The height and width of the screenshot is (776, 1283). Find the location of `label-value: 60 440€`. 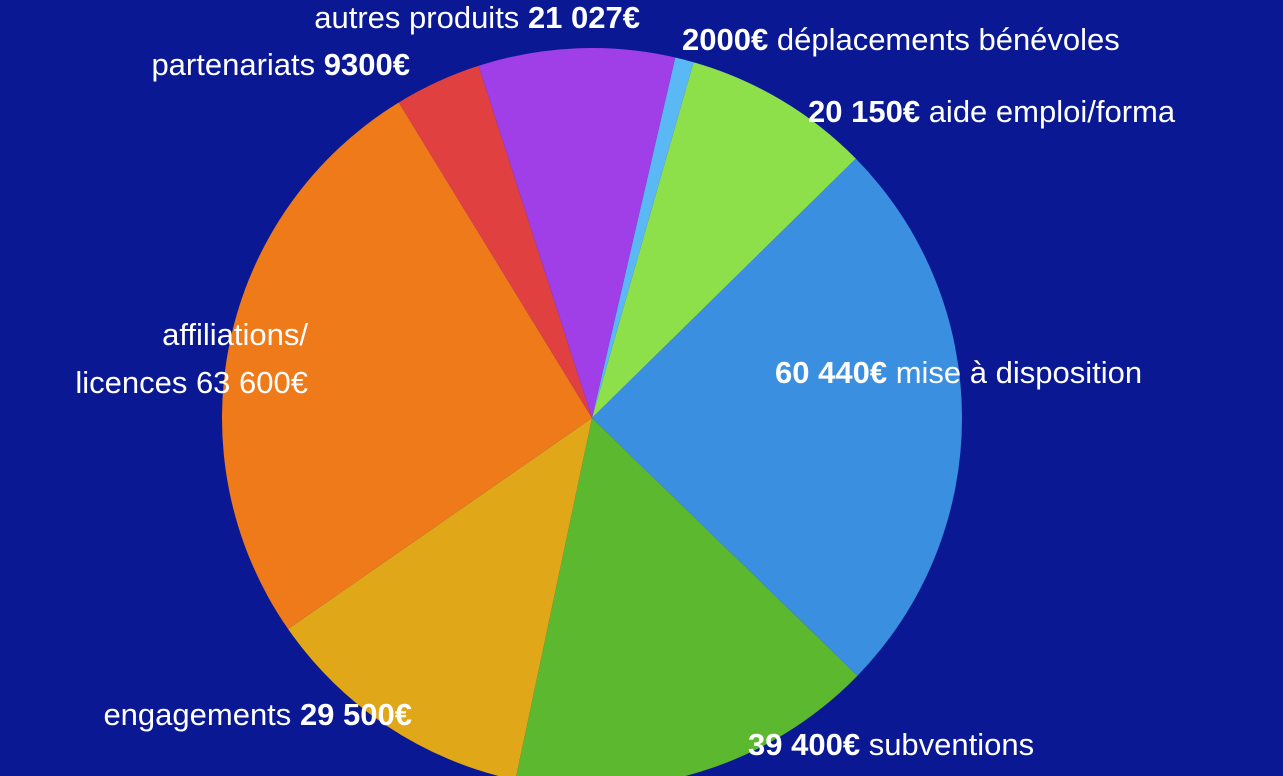

label-value: 60 440€ is located at coordinates (831, 372).